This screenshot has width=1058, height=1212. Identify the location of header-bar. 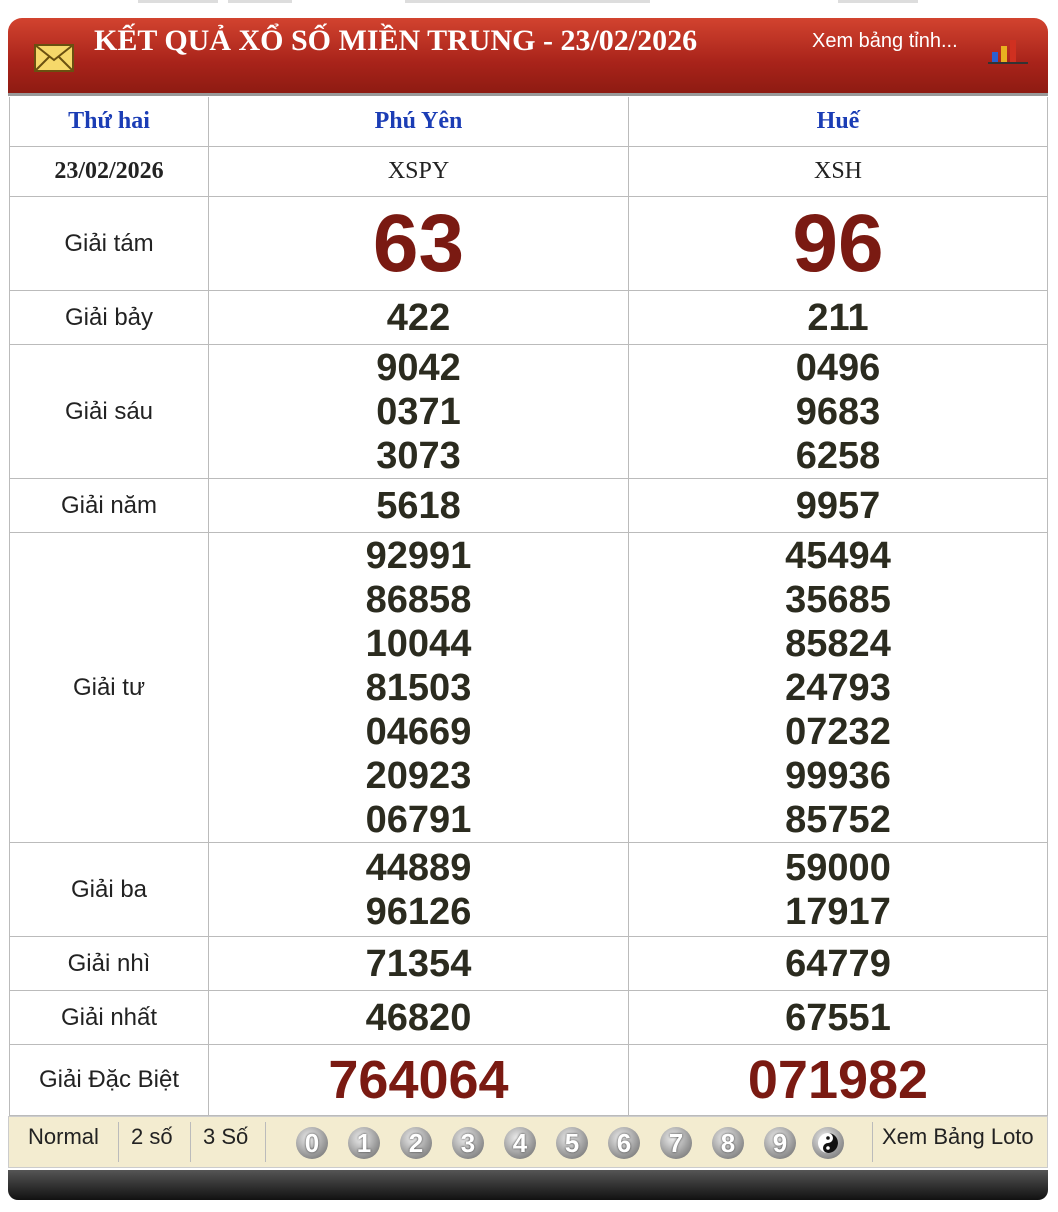
(528, 57).